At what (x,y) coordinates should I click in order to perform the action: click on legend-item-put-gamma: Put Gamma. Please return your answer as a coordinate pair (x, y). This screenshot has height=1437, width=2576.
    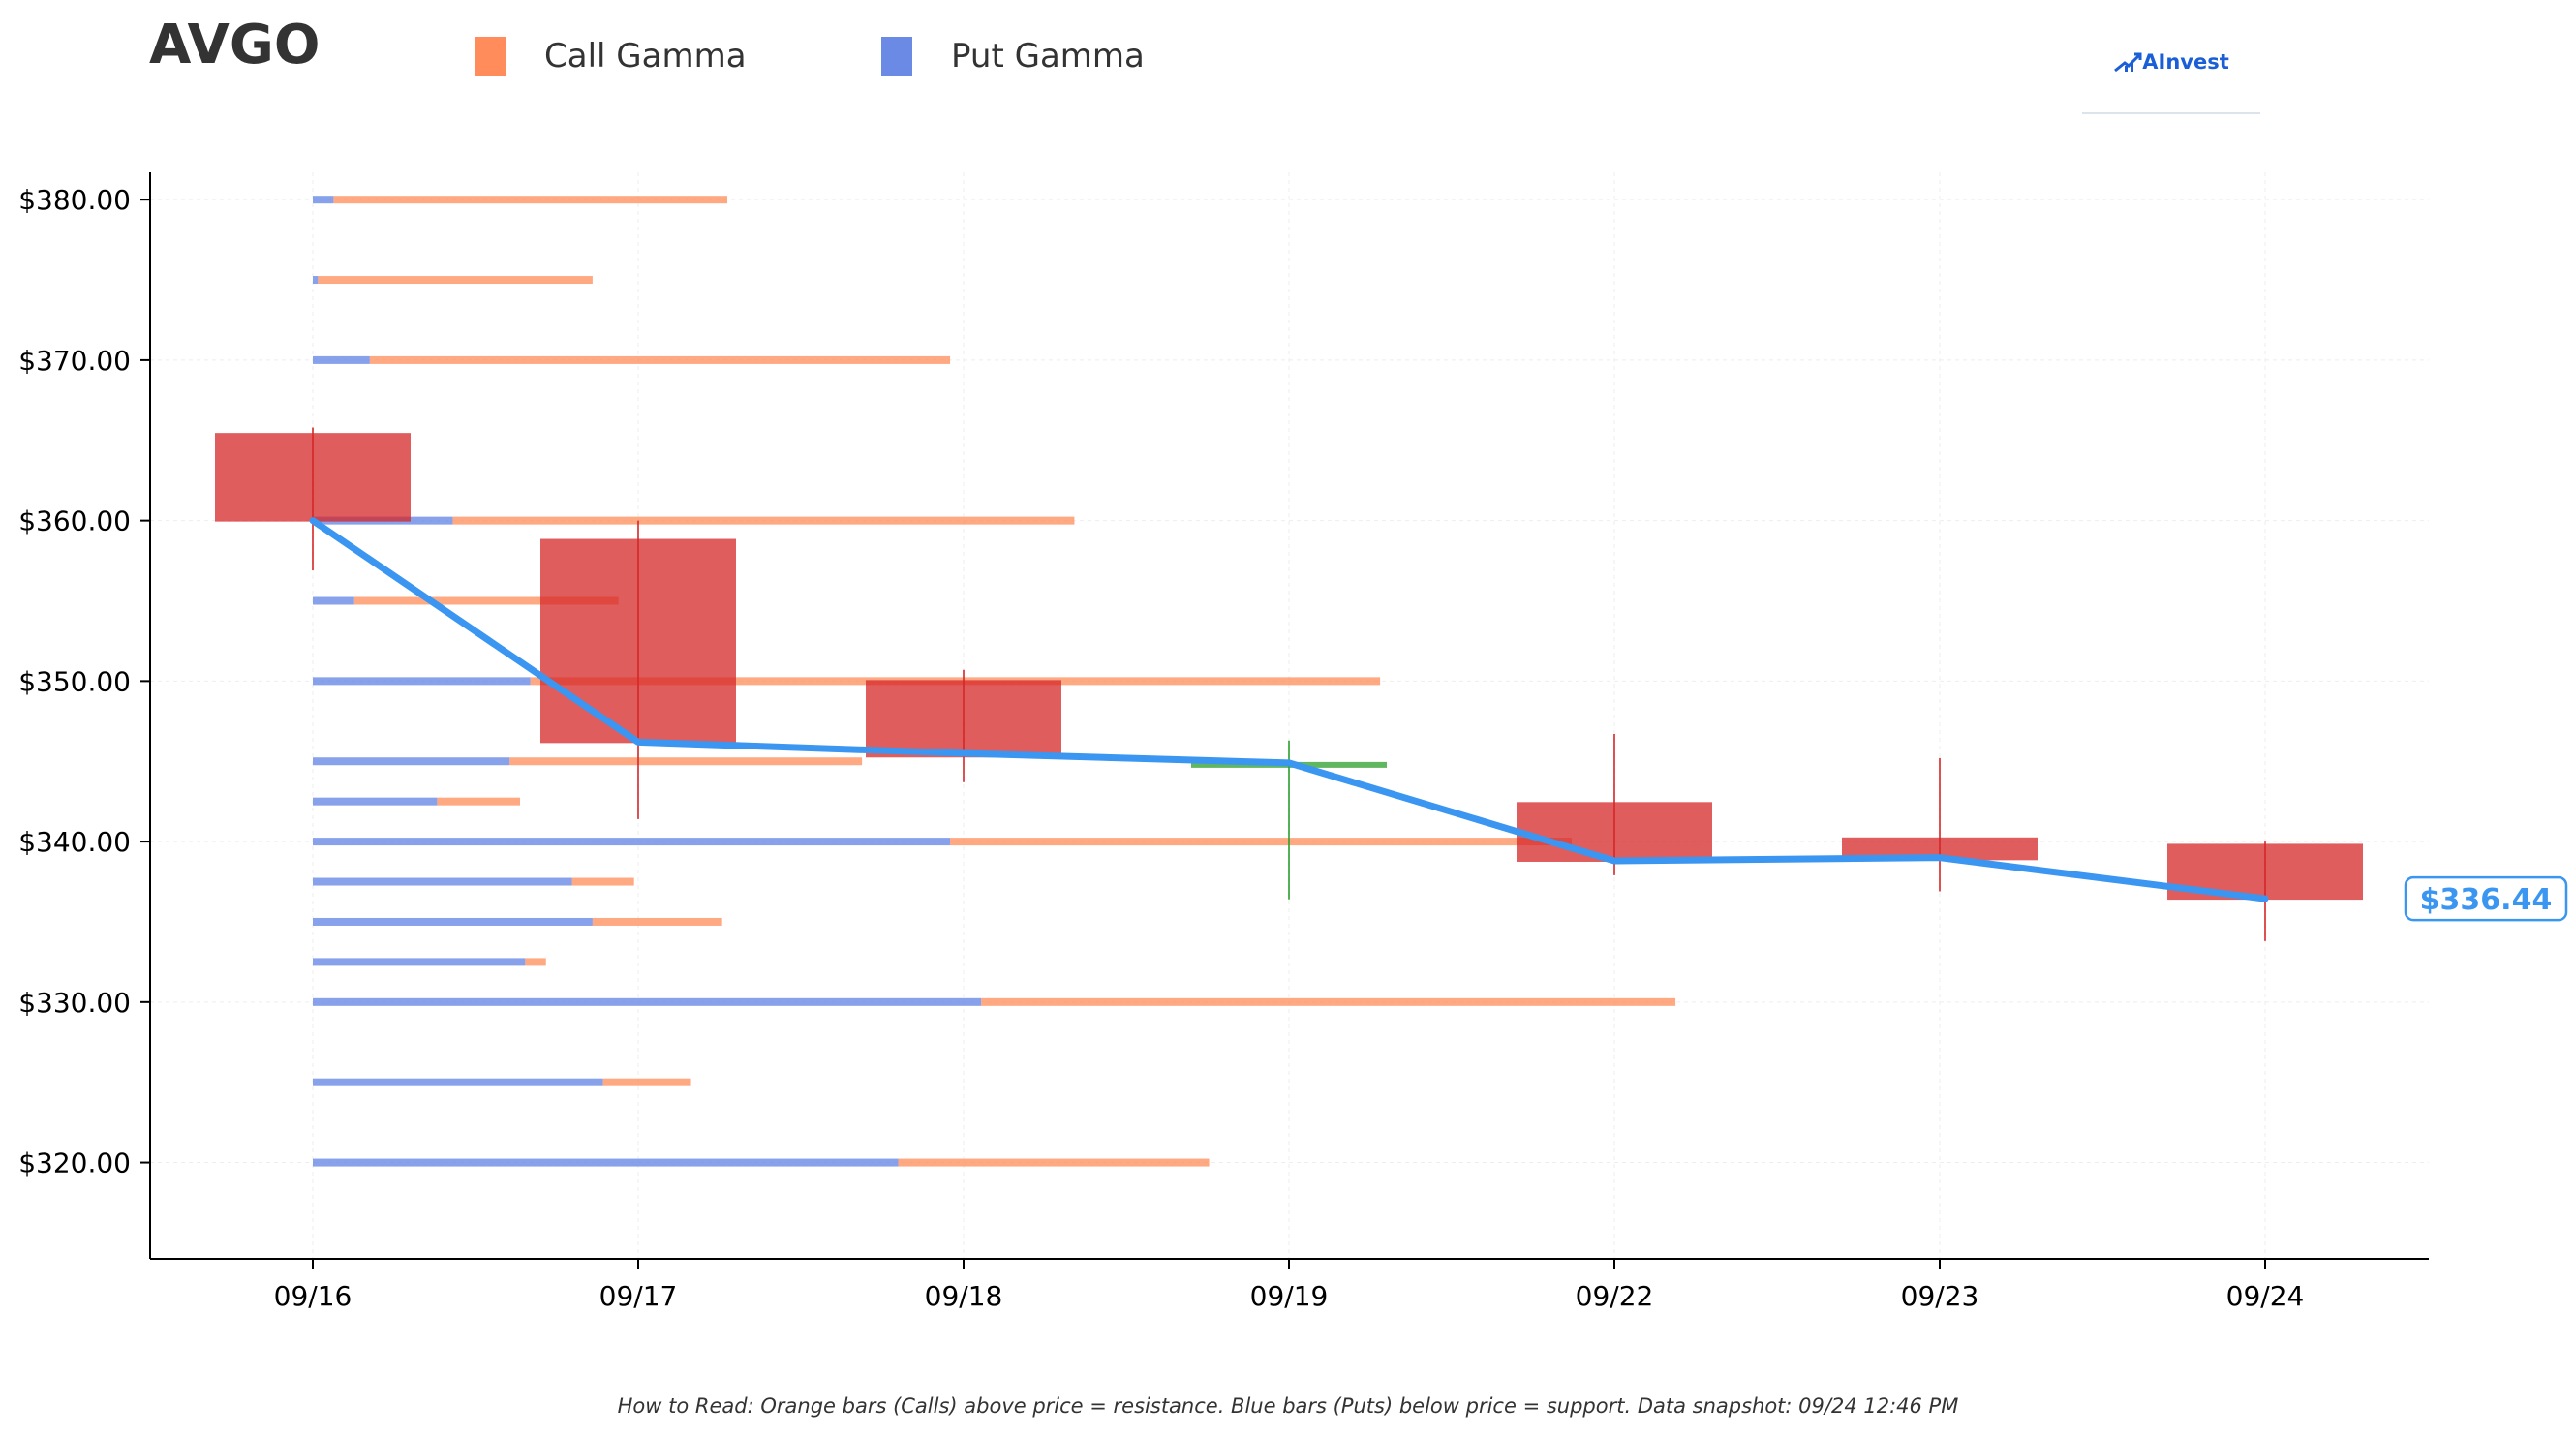
    Looking at the image, I should click on (1013, 57).